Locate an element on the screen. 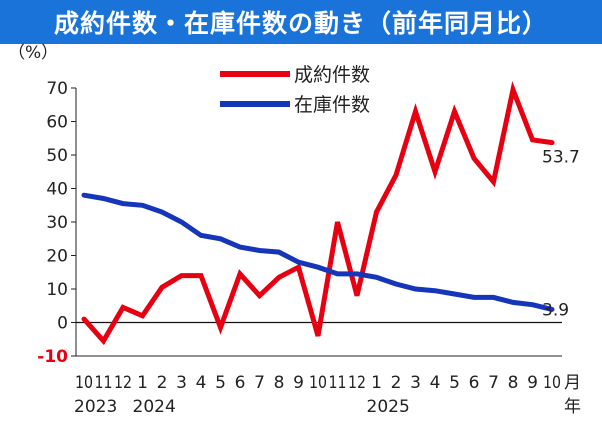  y-tick-label: 30 is located at coordinates (57, 223).